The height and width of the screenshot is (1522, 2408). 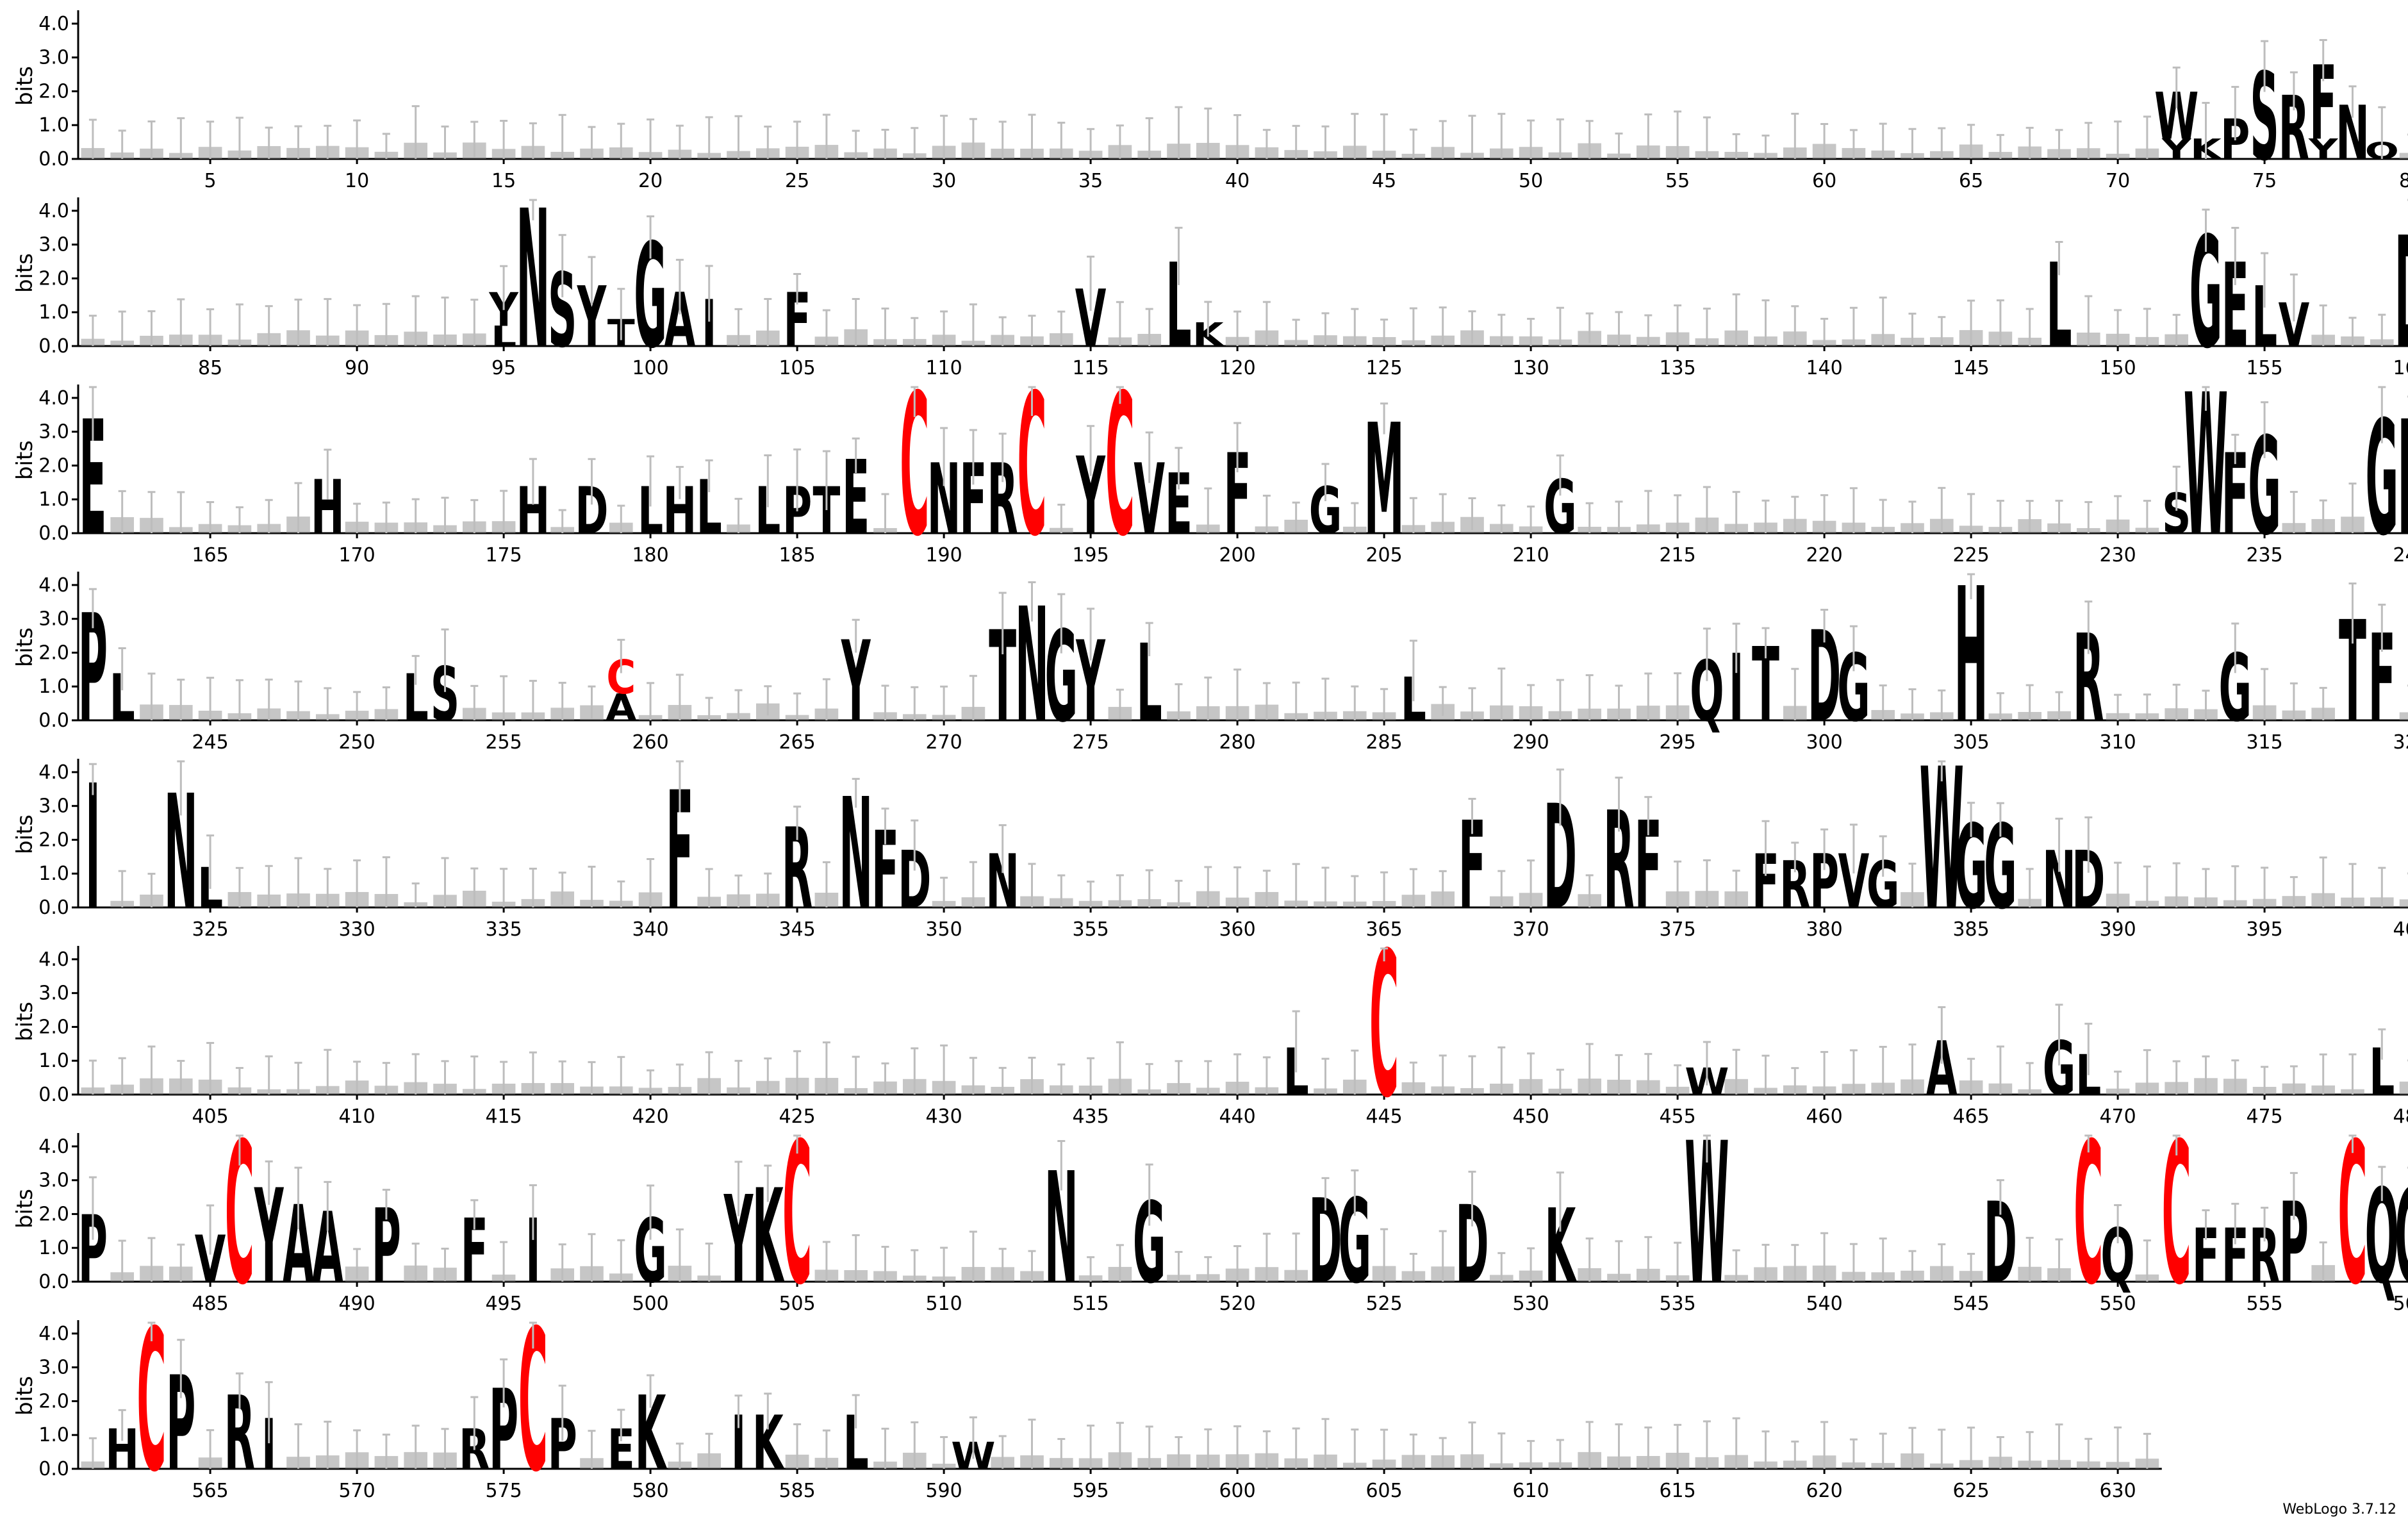 What do you see at coordinates (2400, 368) in the screenshot?
I see `x-tick-label: 160` at bounding box center [2400, 368].